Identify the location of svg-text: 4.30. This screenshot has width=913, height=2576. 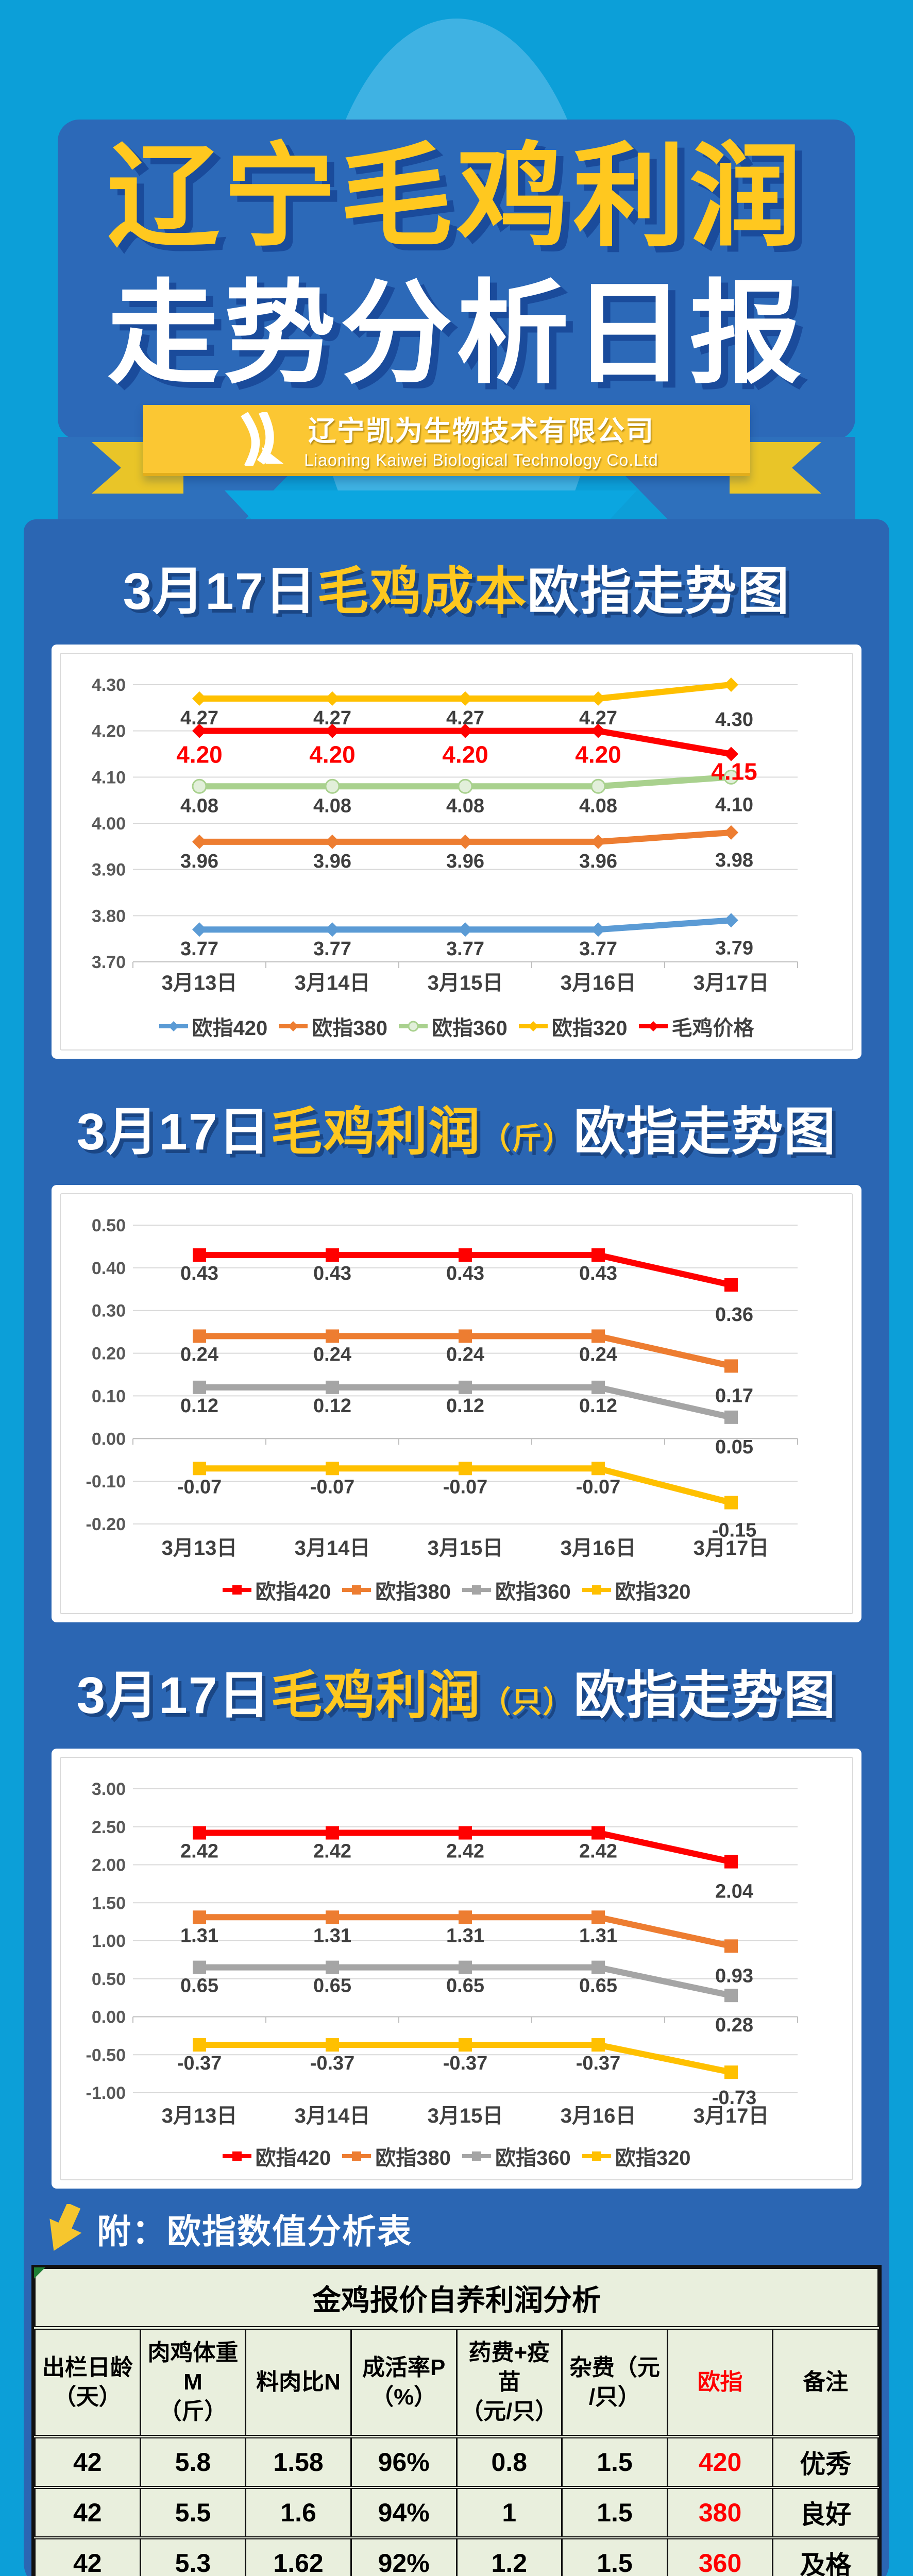
(109, 685).